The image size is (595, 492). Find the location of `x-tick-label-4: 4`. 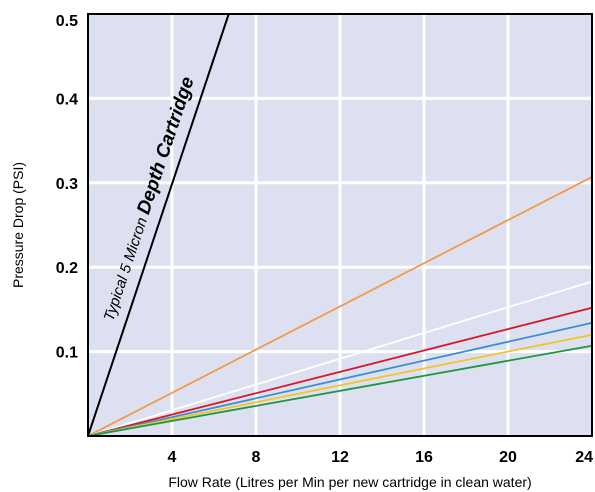

x-tick-label-4: 4 is located at coordinates (172, 457).